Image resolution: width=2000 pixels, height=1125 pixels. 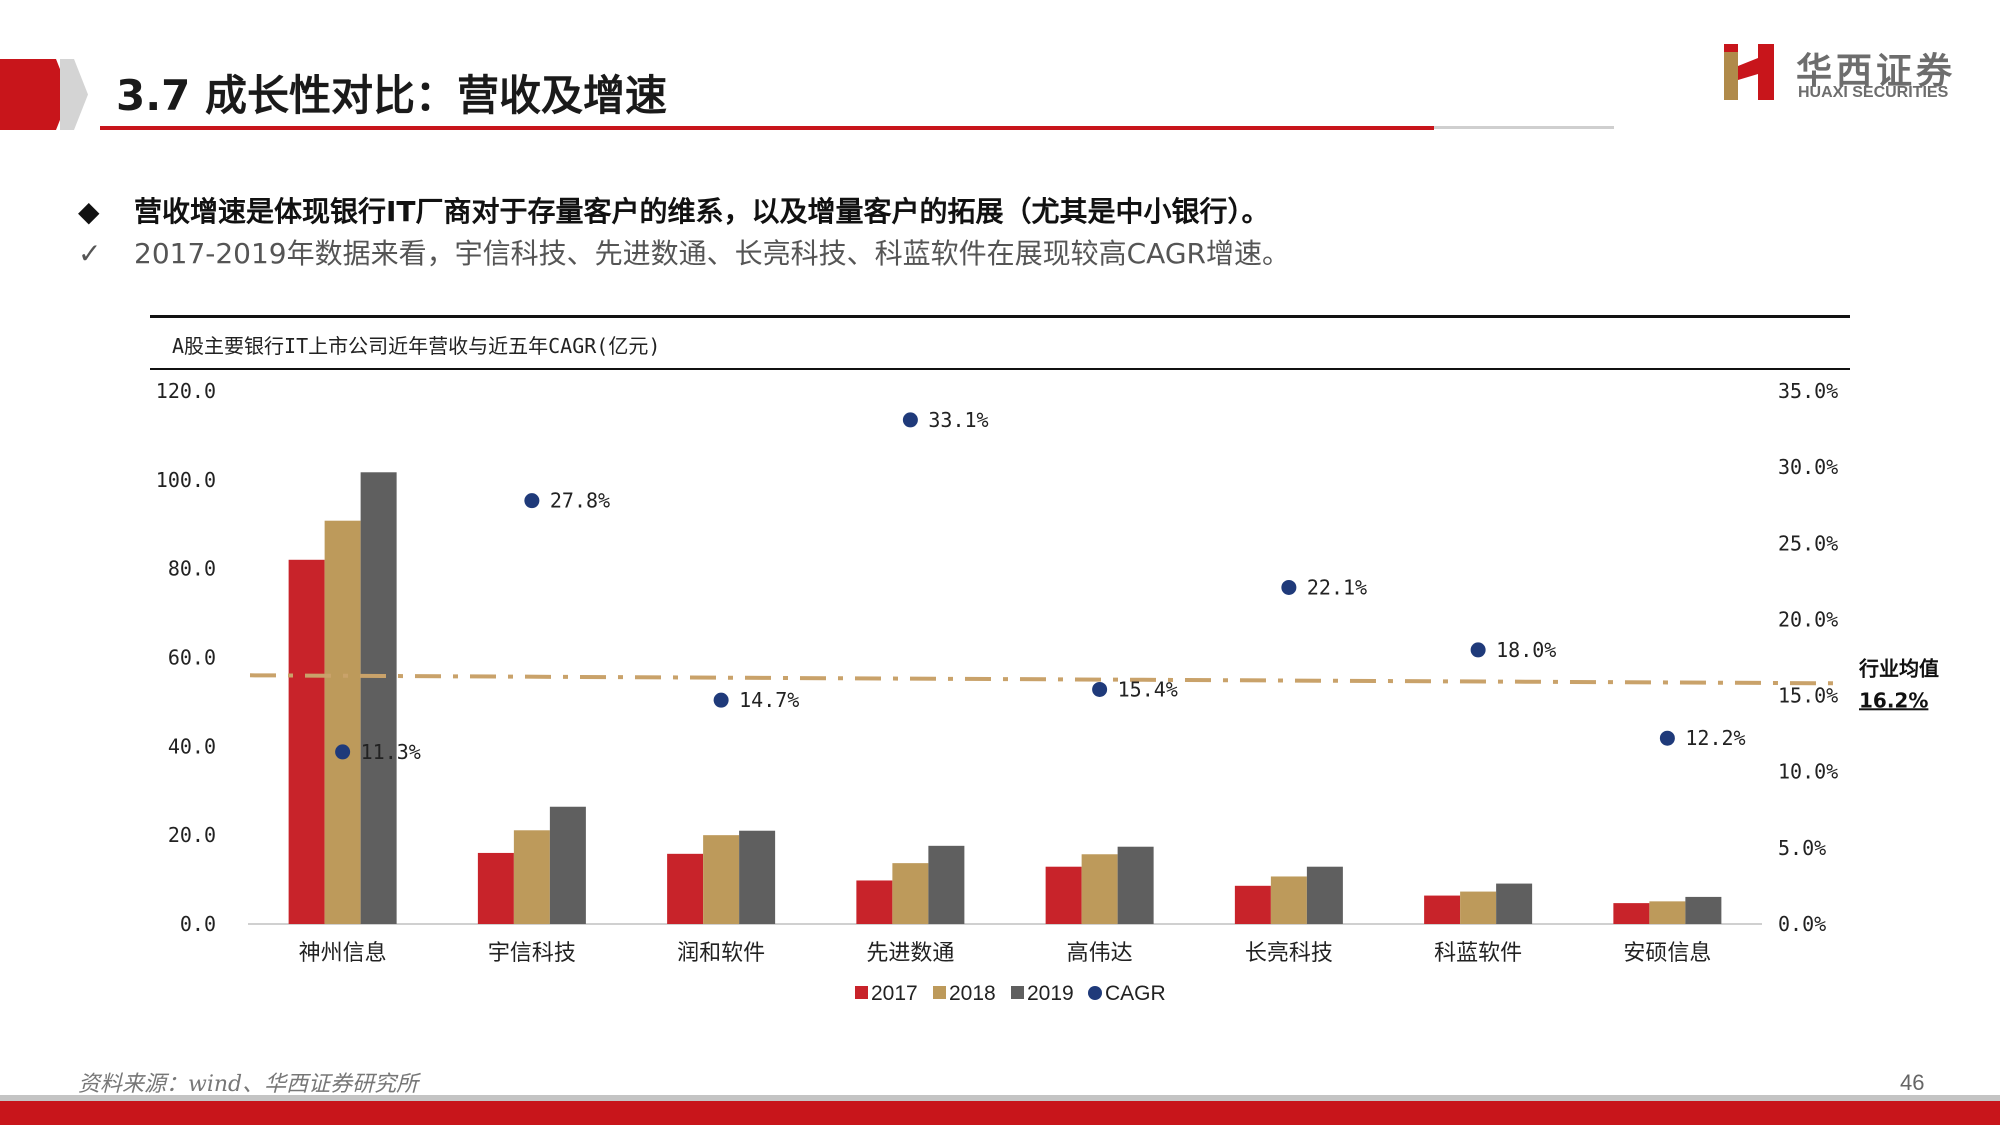 What do you see at coordinates (1000, 316) in the screenshot?
I see `chart-top-rule` at bounding box center [1000, 316].